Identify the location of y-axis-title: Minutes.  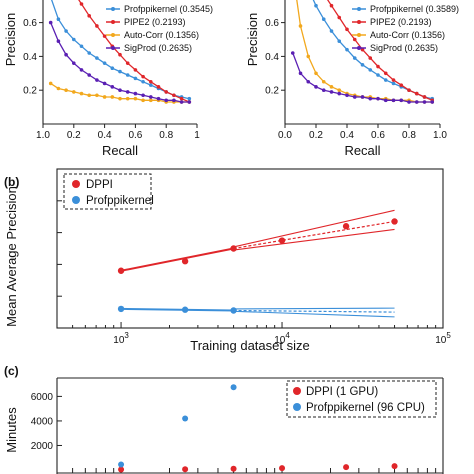
(11, 430).